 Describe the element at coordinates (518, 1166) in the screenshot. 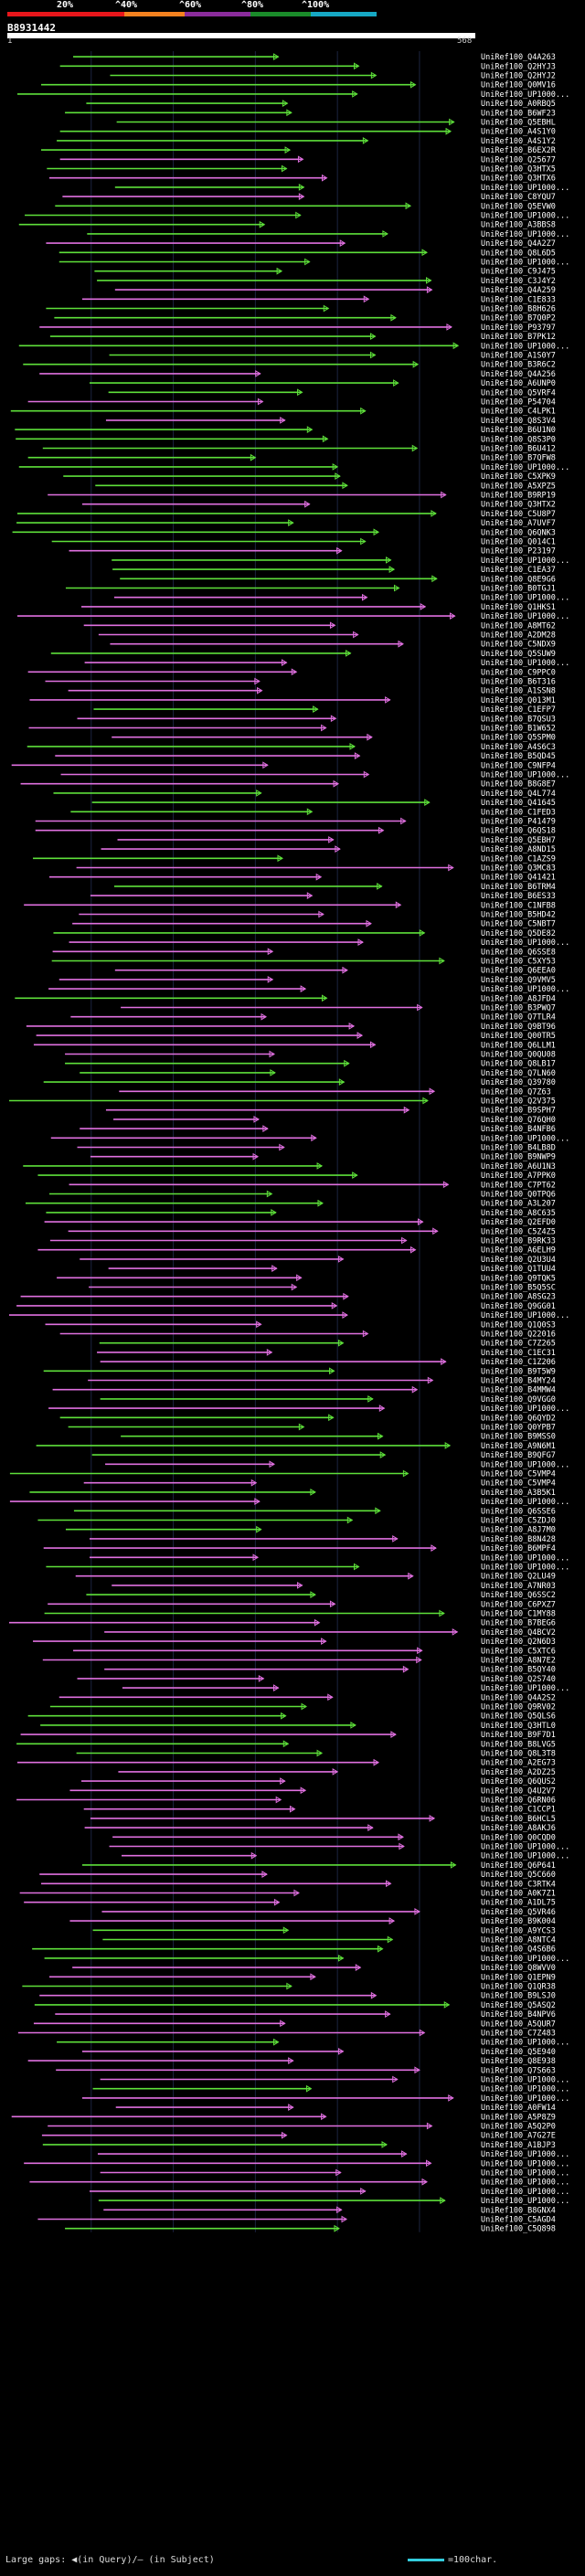

I see `hit-label: UniRef100_A6U1N3` at that location.